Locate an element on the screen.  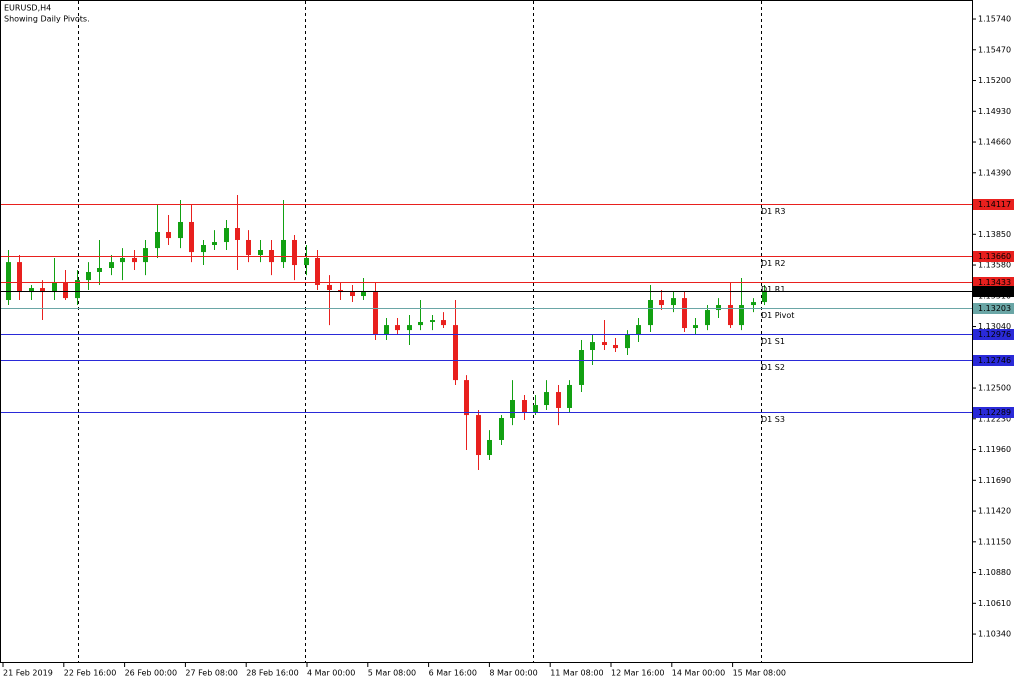
pivot-price-label: 1.13433 is located at coordinates (994, 282).